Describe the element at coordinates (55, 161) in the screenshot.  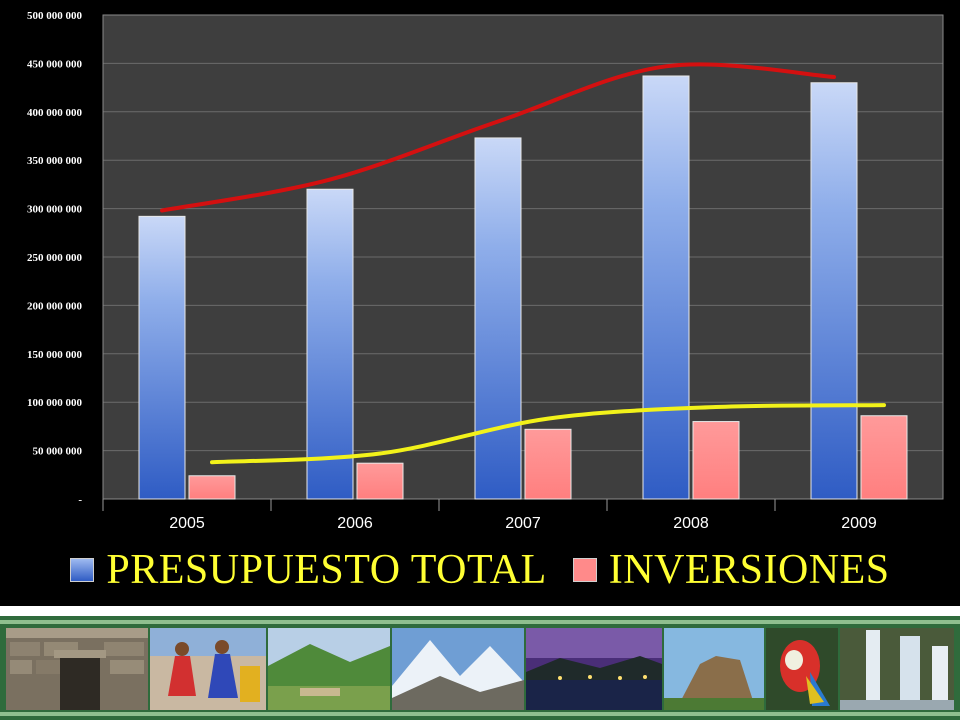
I see `y-tick-label: 350 000 000` at that location.